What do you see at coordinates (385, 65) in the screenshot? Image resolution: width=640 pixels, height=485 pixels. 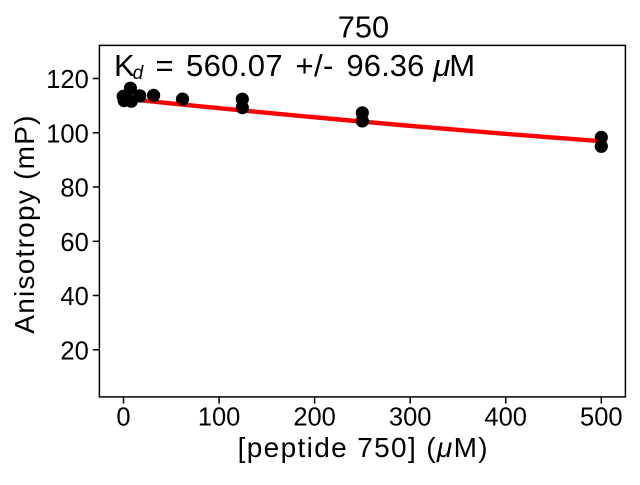 I see `svg-text: 96.36` at bounding box center [385, 65].